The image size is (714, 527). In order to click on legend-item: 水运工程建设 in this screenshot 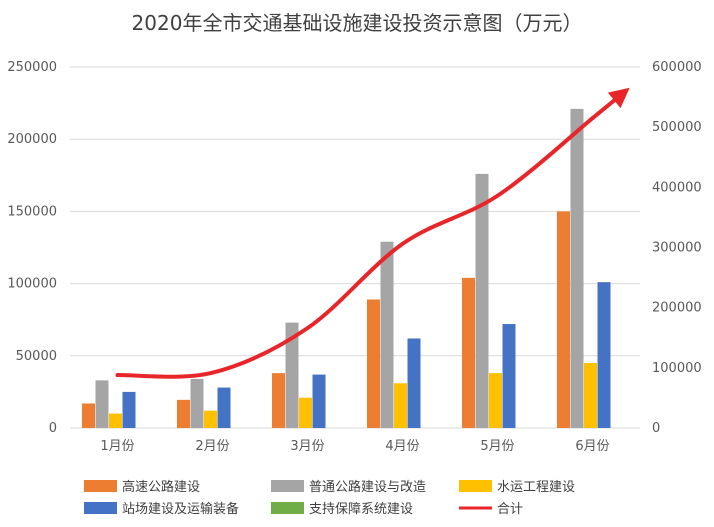, I will do `click(517, 487)`.